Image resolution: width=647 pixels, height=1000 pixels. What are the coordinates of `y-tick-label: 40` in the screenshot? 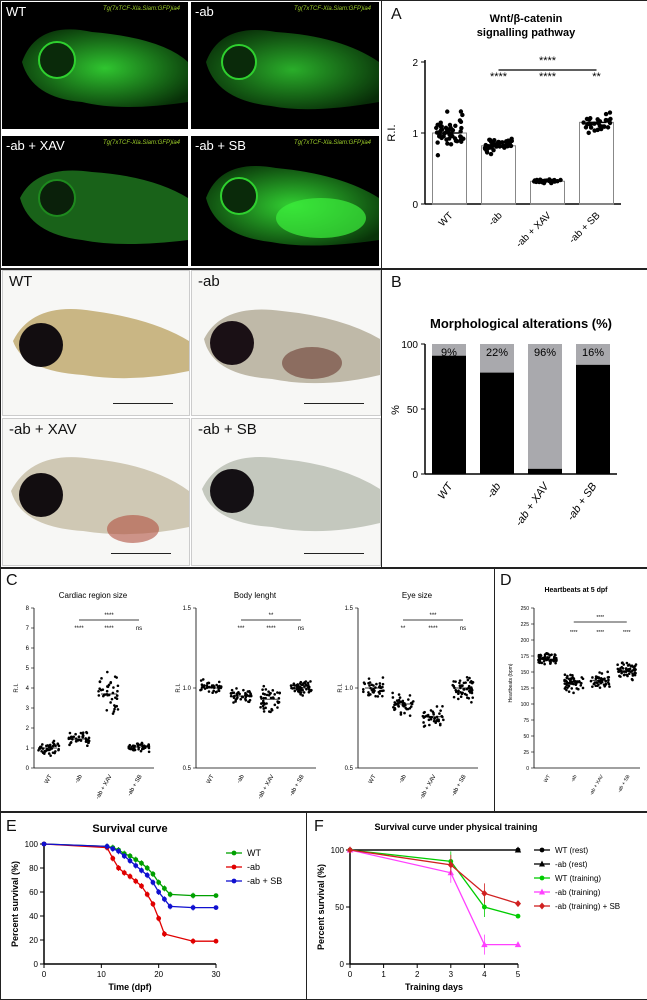 It's located at (33, 916).